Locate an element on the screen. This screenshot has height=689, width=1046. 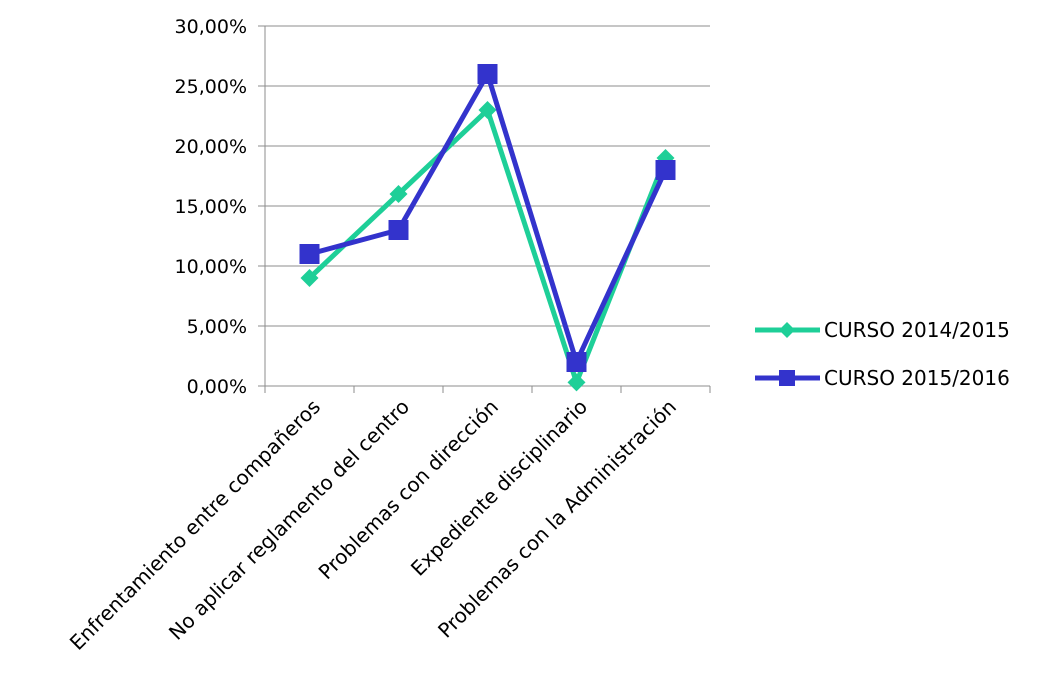
y-axis-tick-labels: 0,00% 5,00% 10,00% 15,00% 20,00% 25,00% 30,00% is located at coordinates (211, 207).